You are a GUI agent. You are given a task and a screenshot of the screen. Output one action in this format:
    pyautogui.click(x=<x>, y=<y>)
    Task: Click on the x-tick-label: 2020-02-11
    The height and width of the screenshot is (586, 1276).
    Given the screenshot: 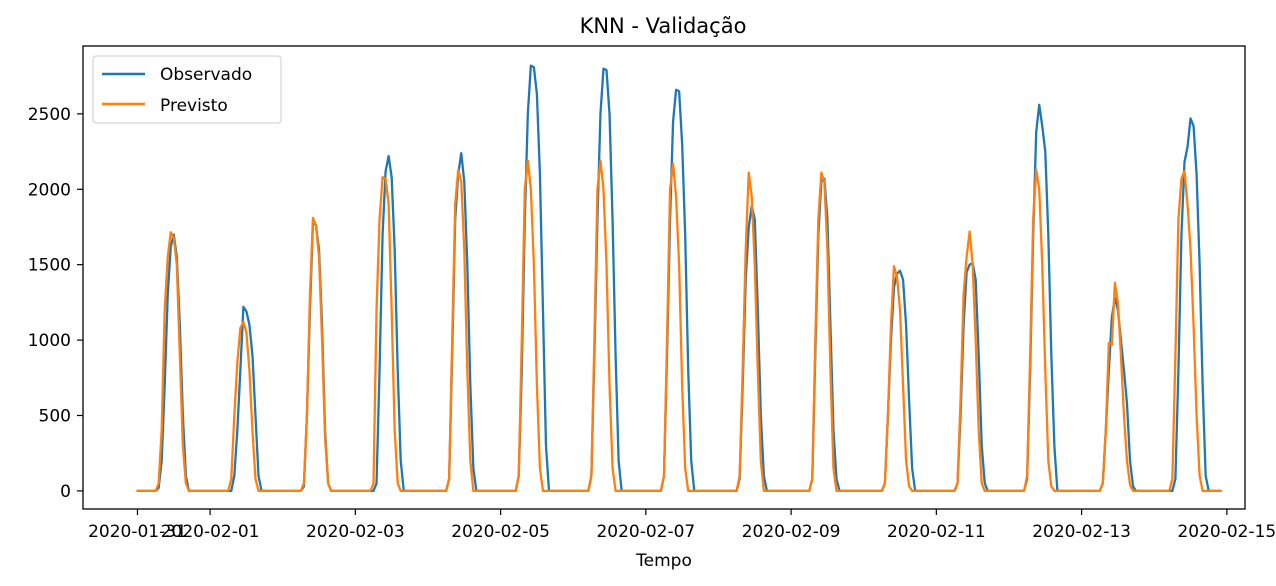 What is the action you would take?
    pyautogui.click(x=936, y=532)
    